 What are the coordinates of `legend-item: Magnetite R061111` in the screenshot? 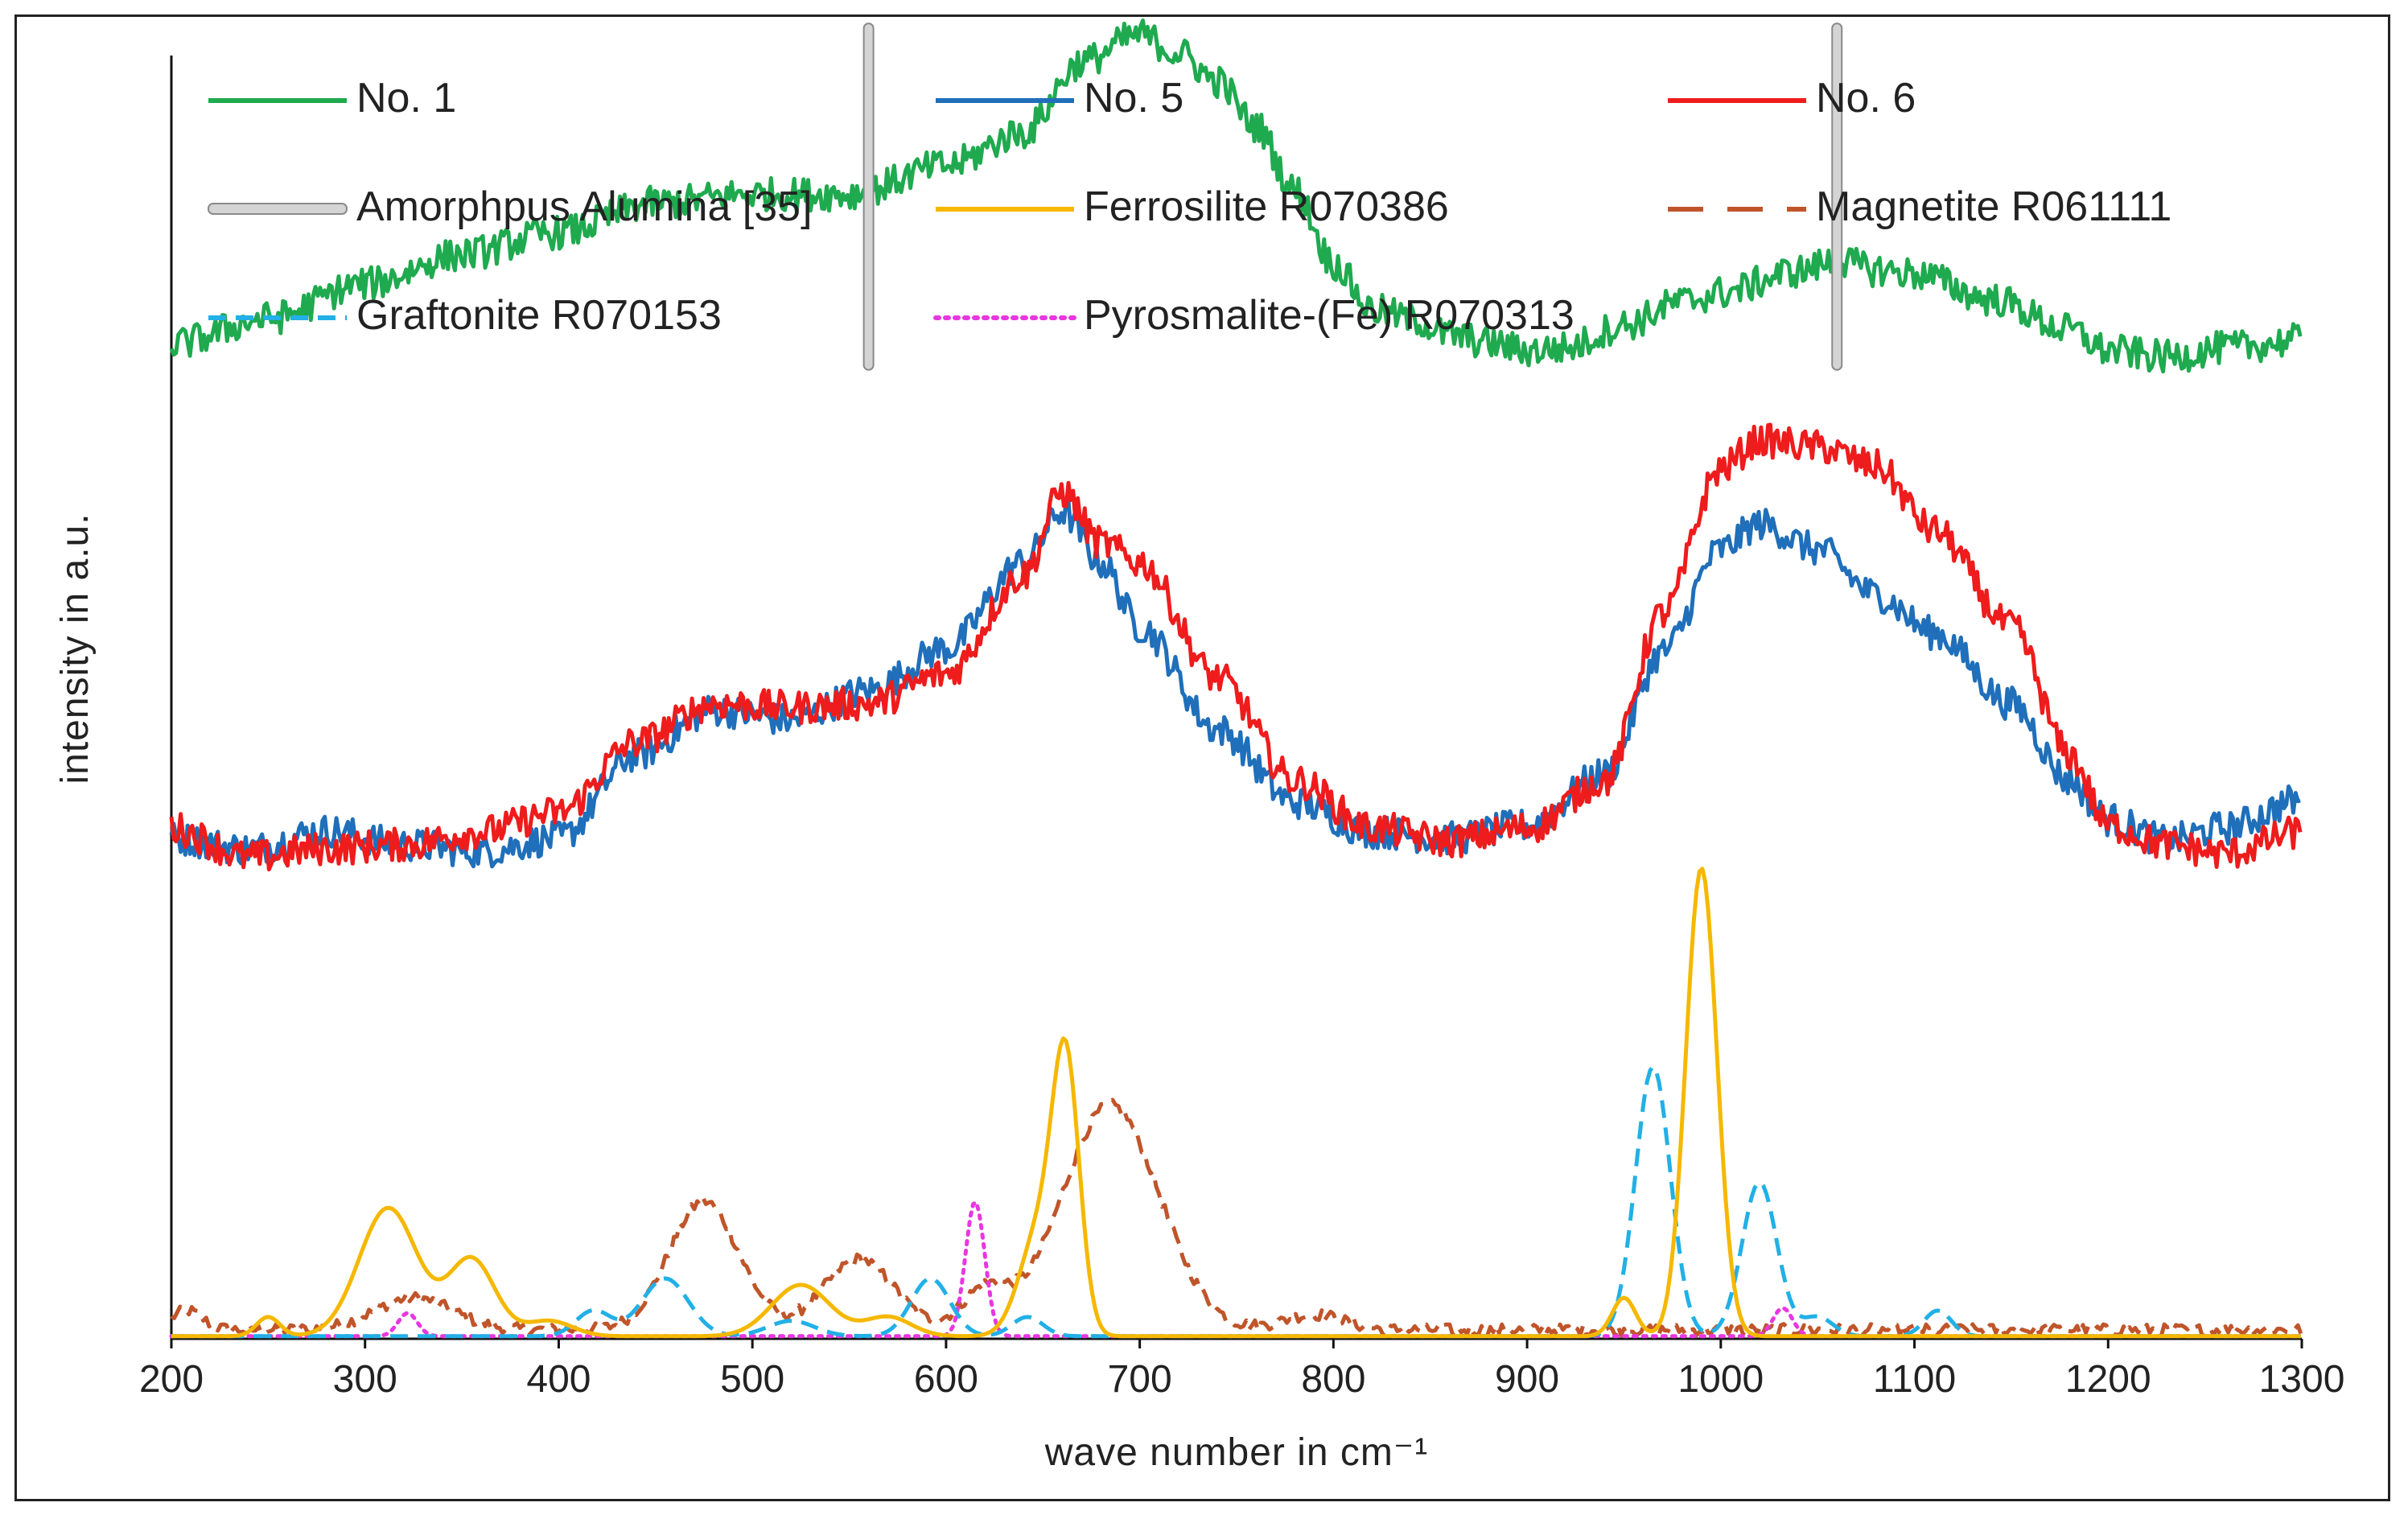 It's located at (1919, 206).